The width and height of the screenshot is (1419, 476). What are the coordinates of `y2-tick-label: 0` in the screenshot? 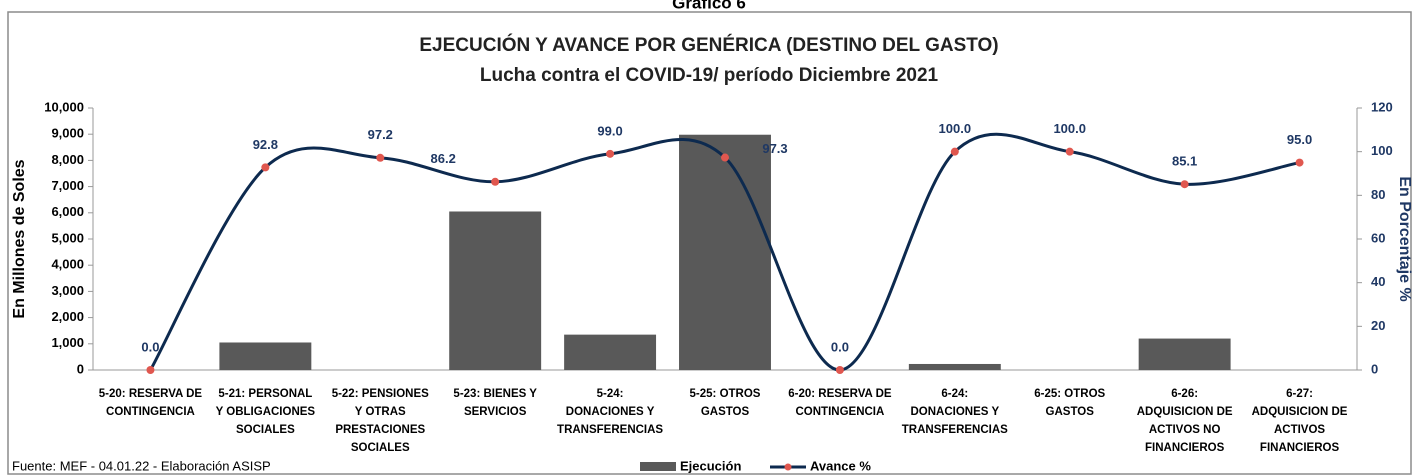 It's located at (1374, 368).